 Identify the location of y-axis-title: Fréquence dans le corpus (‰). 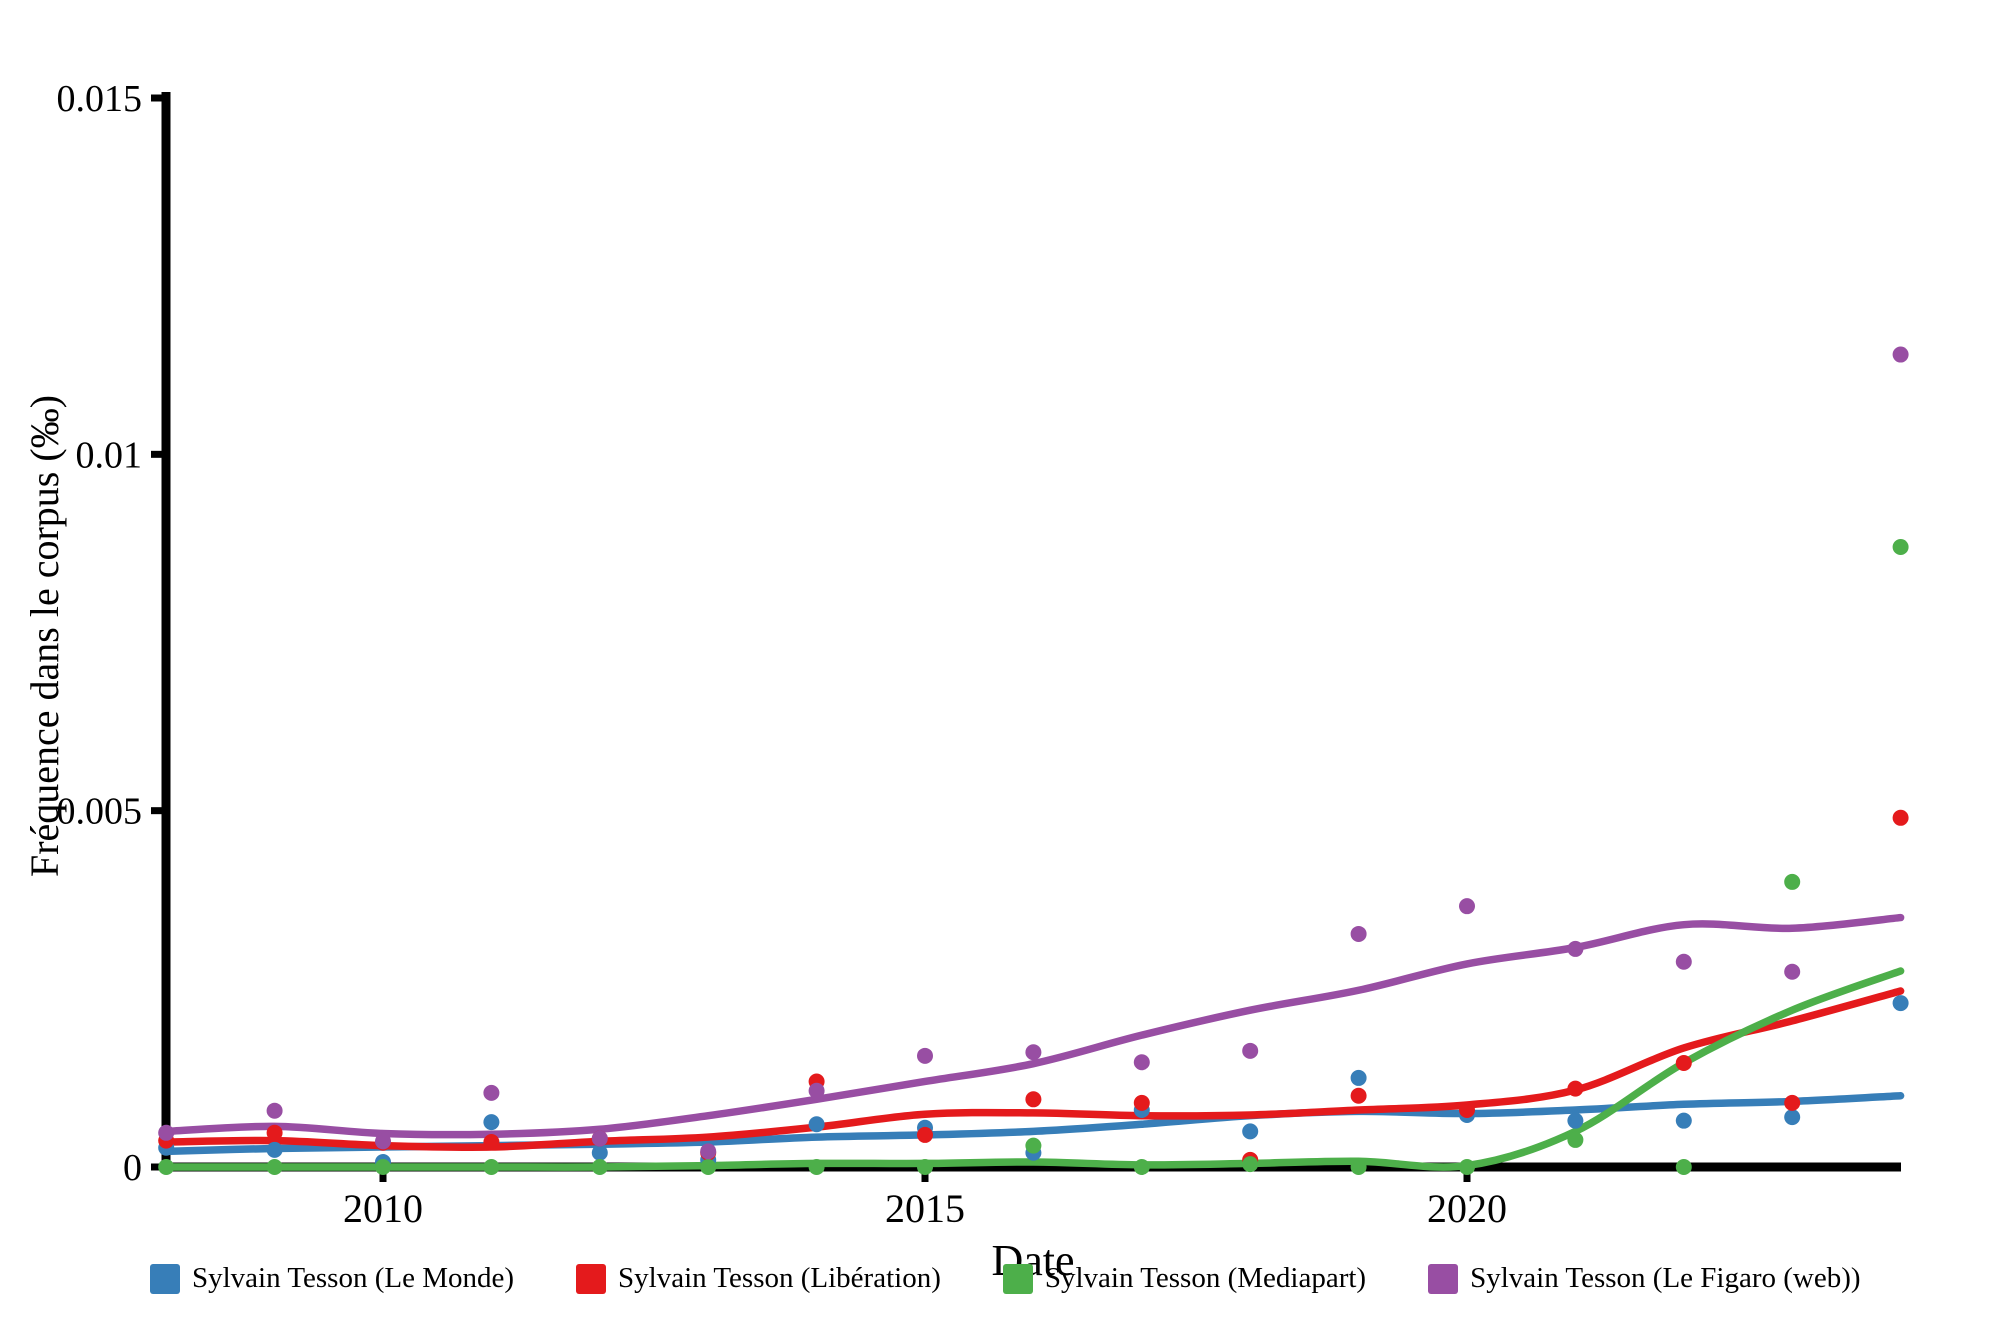
(44, 636).